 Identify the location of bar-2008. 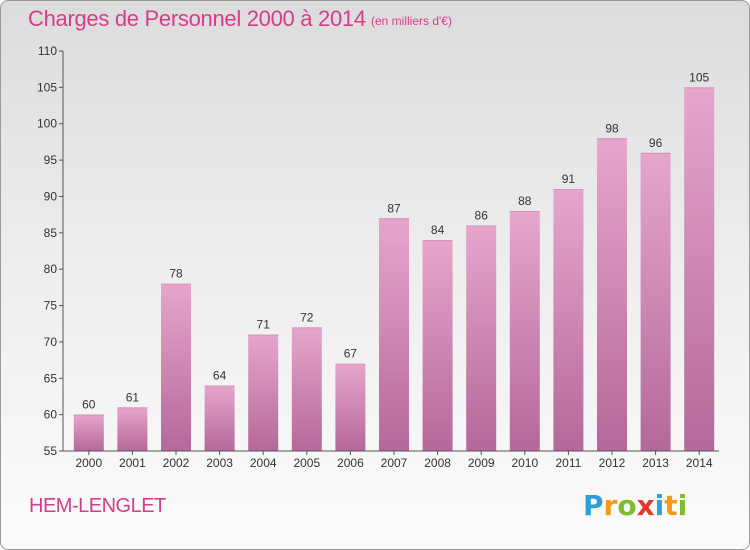
(437, 345).